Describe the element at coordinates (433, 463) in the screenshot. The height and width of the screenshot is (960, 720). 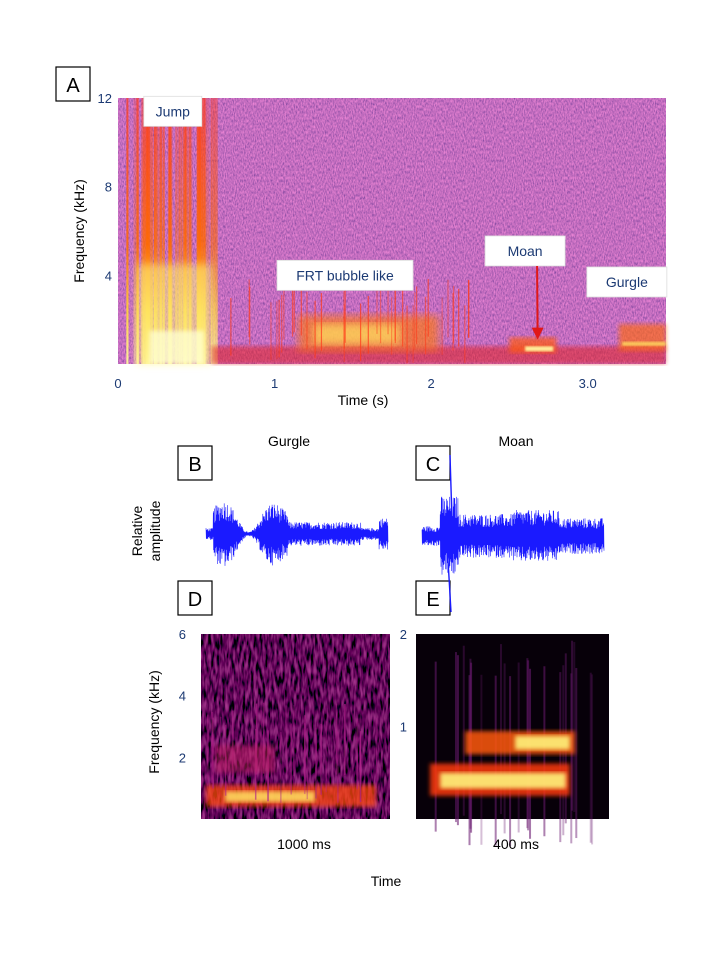
I see `panel-c-label-box` at that location.